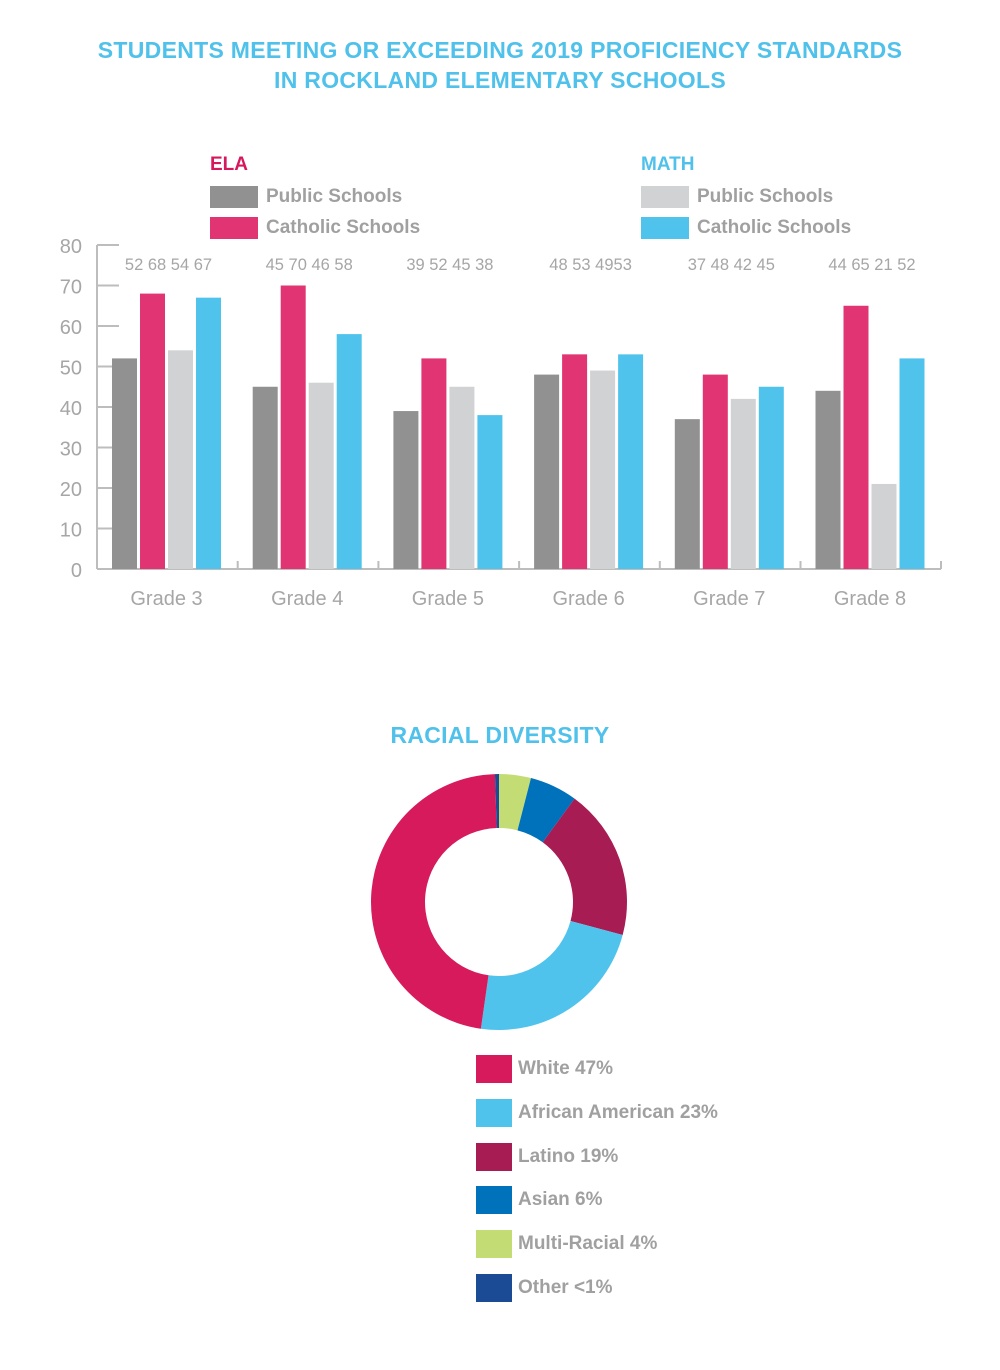  I want to click on y-tick-label: 80, so click(71, 247).